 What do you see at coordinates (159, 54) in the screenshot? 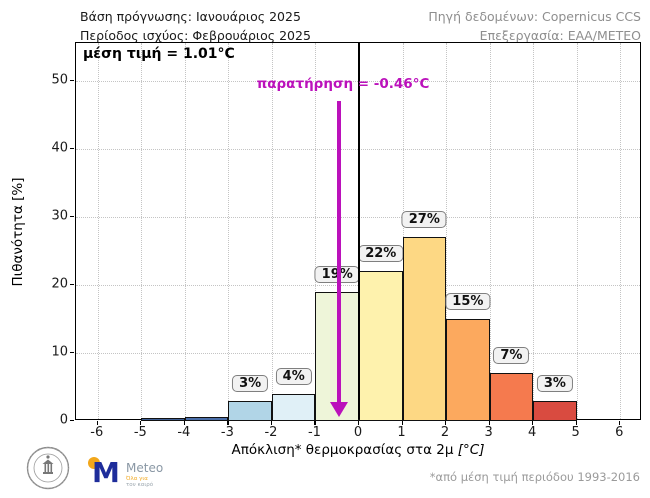
I see `mean-value-annotation: μέση τιμή = 1.01°C` at bounding box center [159, 54].